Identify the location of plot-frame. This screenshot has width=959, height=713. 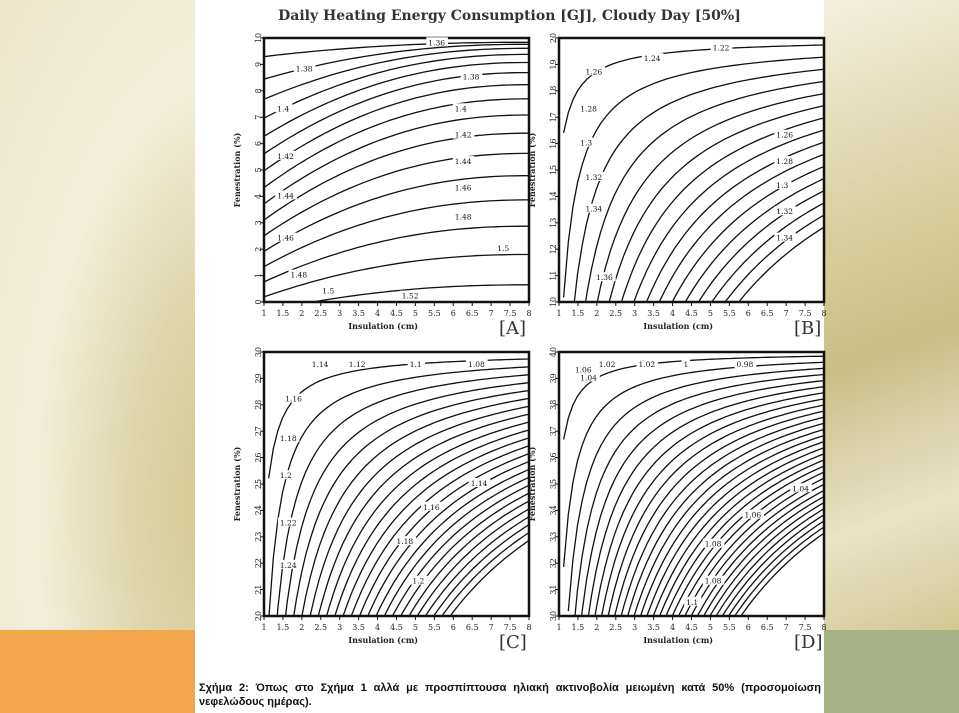
(691, 170).